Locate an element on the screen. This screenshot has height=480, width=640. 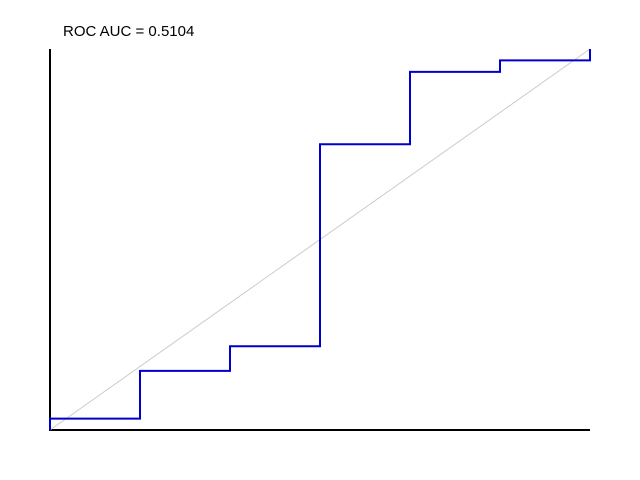
chart-title: ROC AUC = 0.5104 is located at coordinates (128, 31).